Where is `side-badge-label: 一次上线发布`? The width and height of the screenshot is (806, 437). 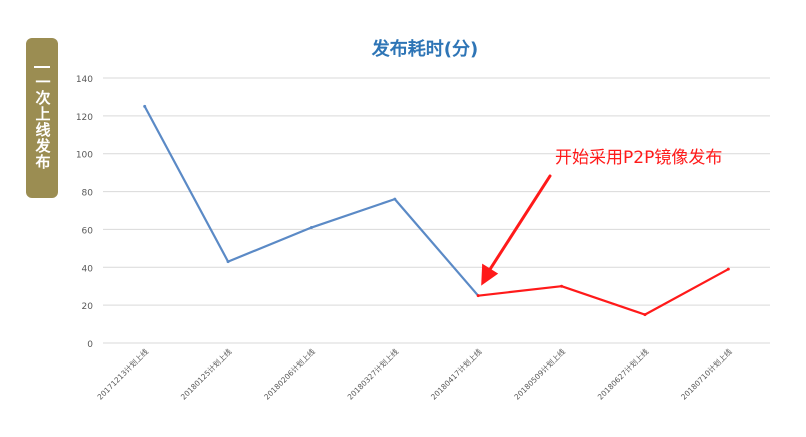 side-badge-label: 一次上线发布 is located at coordinates (42, 122).